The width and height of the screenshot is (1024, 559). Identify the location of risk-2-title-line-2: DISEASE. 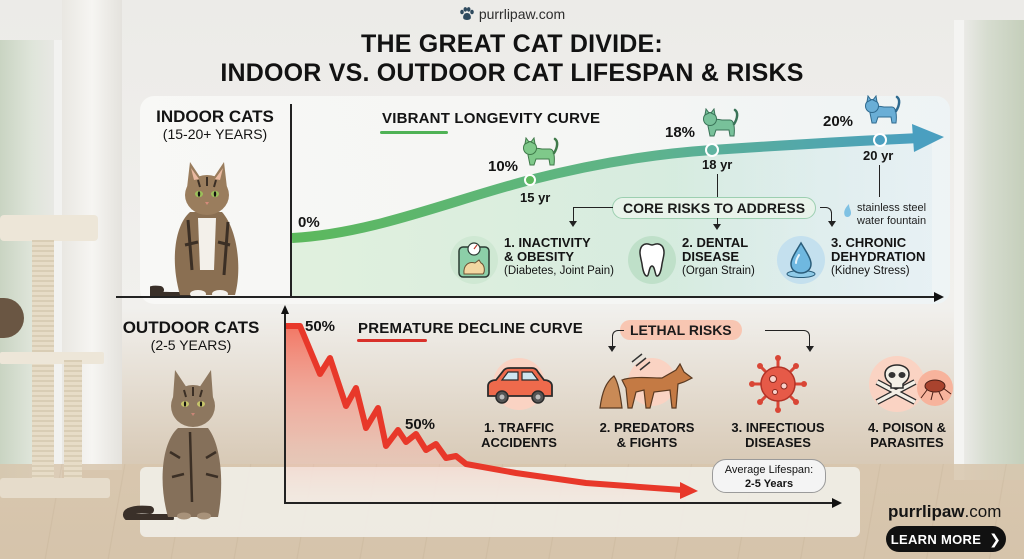
(711, 256).